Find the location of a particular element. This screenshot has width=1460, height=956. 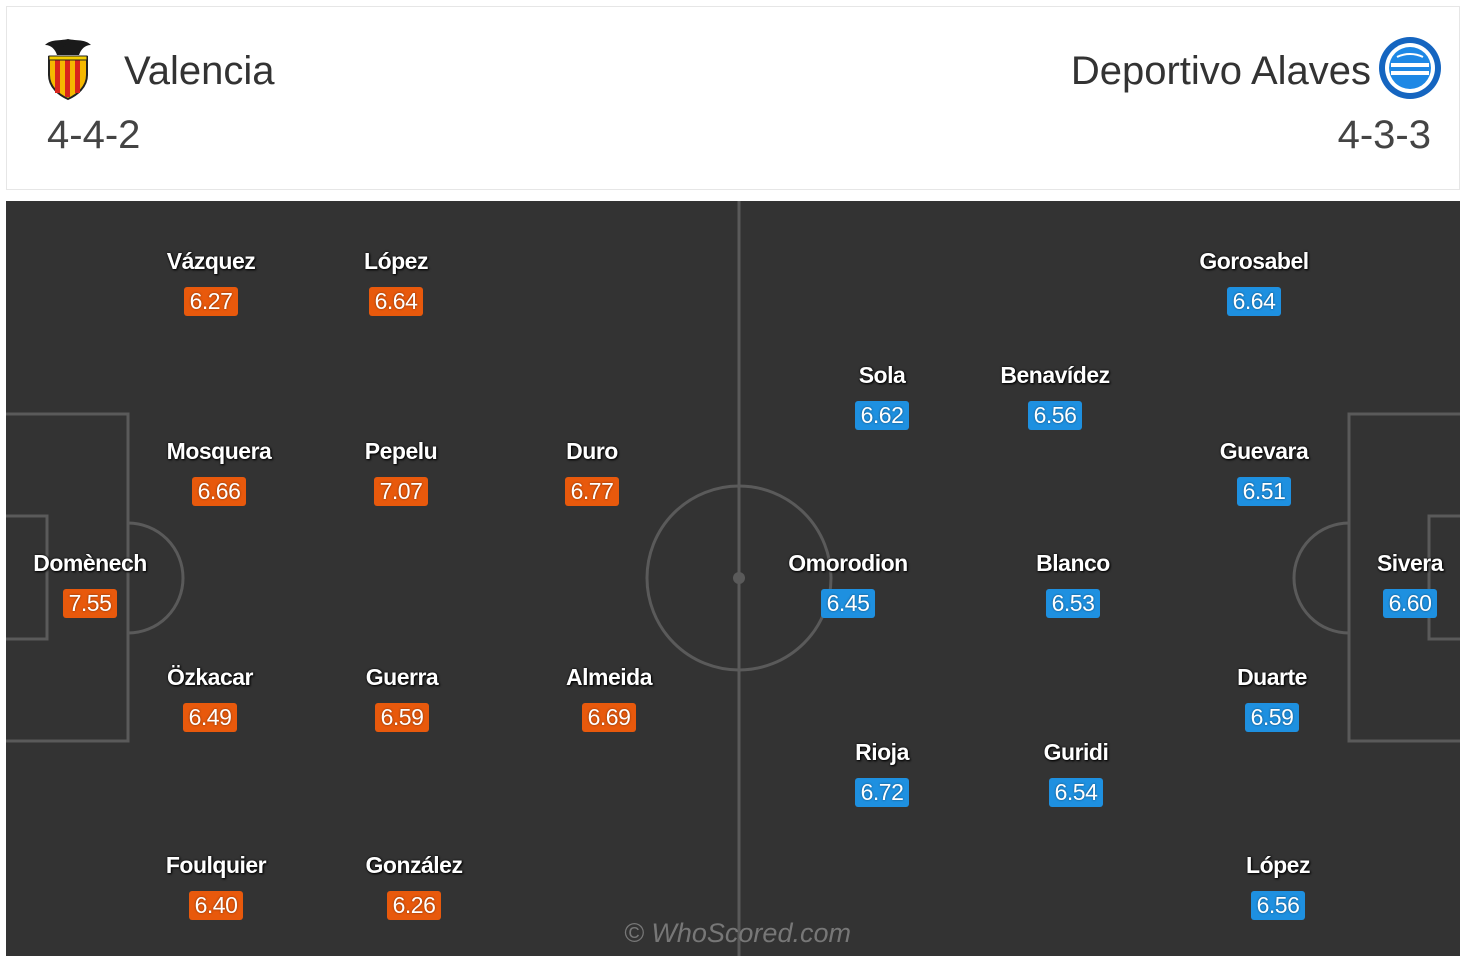

player-name: Pepelu is located at coordinates (401, 451).